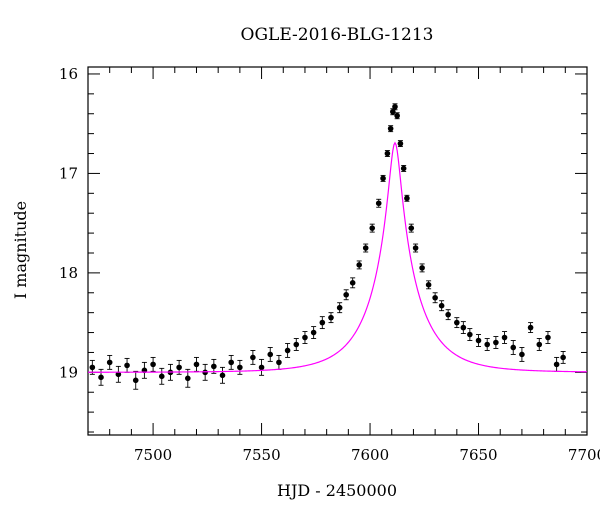  Describe the element at coordinates (478, 455) in the screenshot. I see `x-tick-label: 7650` at that location.